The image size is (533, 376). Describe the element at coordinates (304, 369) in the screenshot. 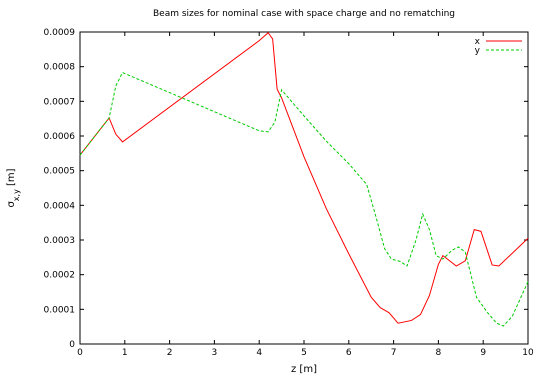

I see `x-axis-label: z [m]` at that location.